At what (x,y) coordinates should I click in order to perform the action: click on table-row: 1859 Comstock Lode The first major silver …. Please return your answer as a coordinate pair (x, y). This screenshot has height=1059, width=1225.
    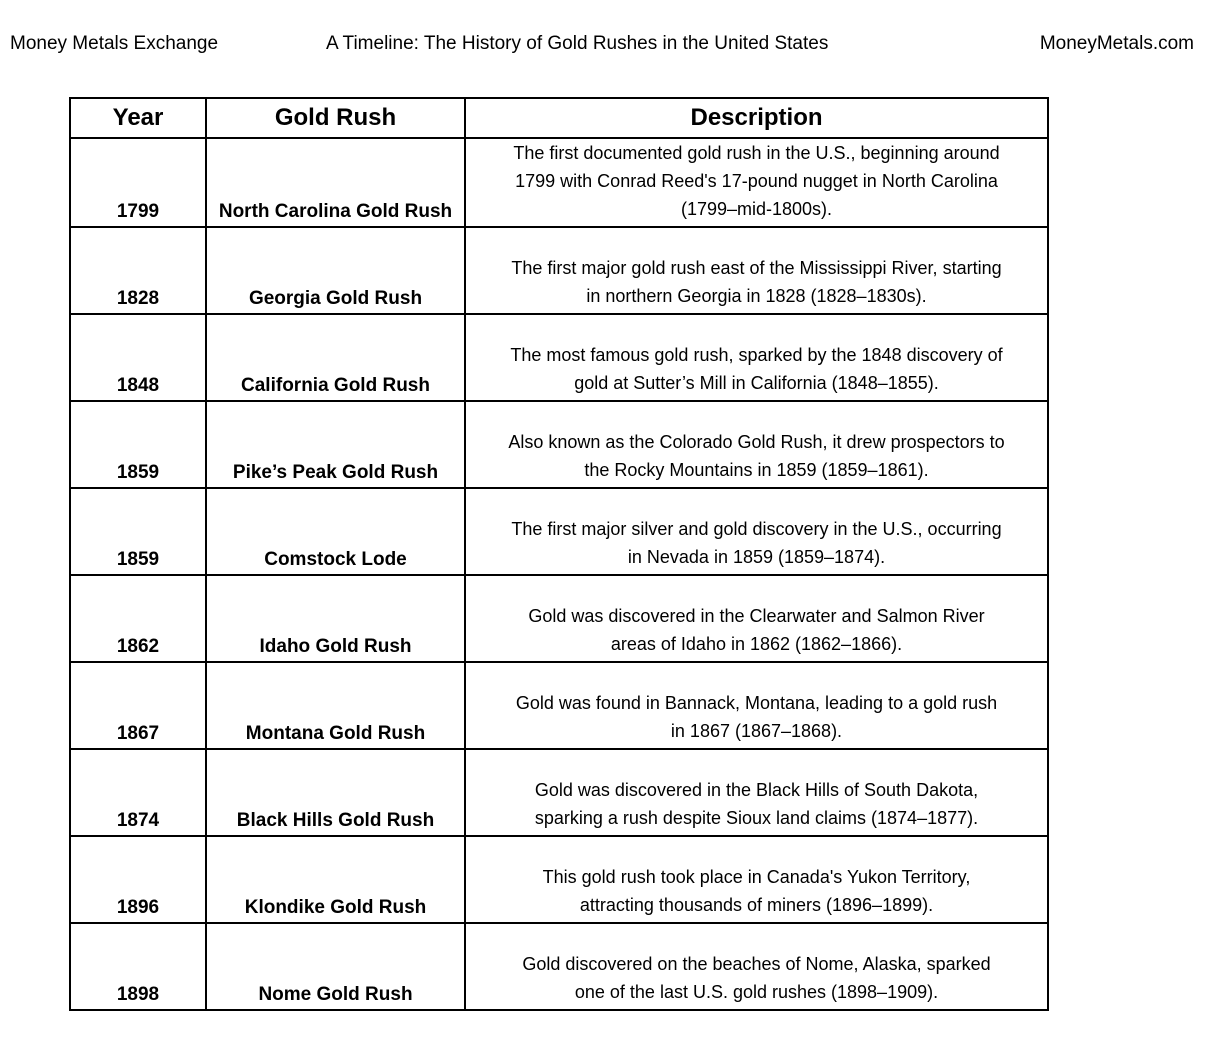
    Looking at the image, I should click on (559, 531).